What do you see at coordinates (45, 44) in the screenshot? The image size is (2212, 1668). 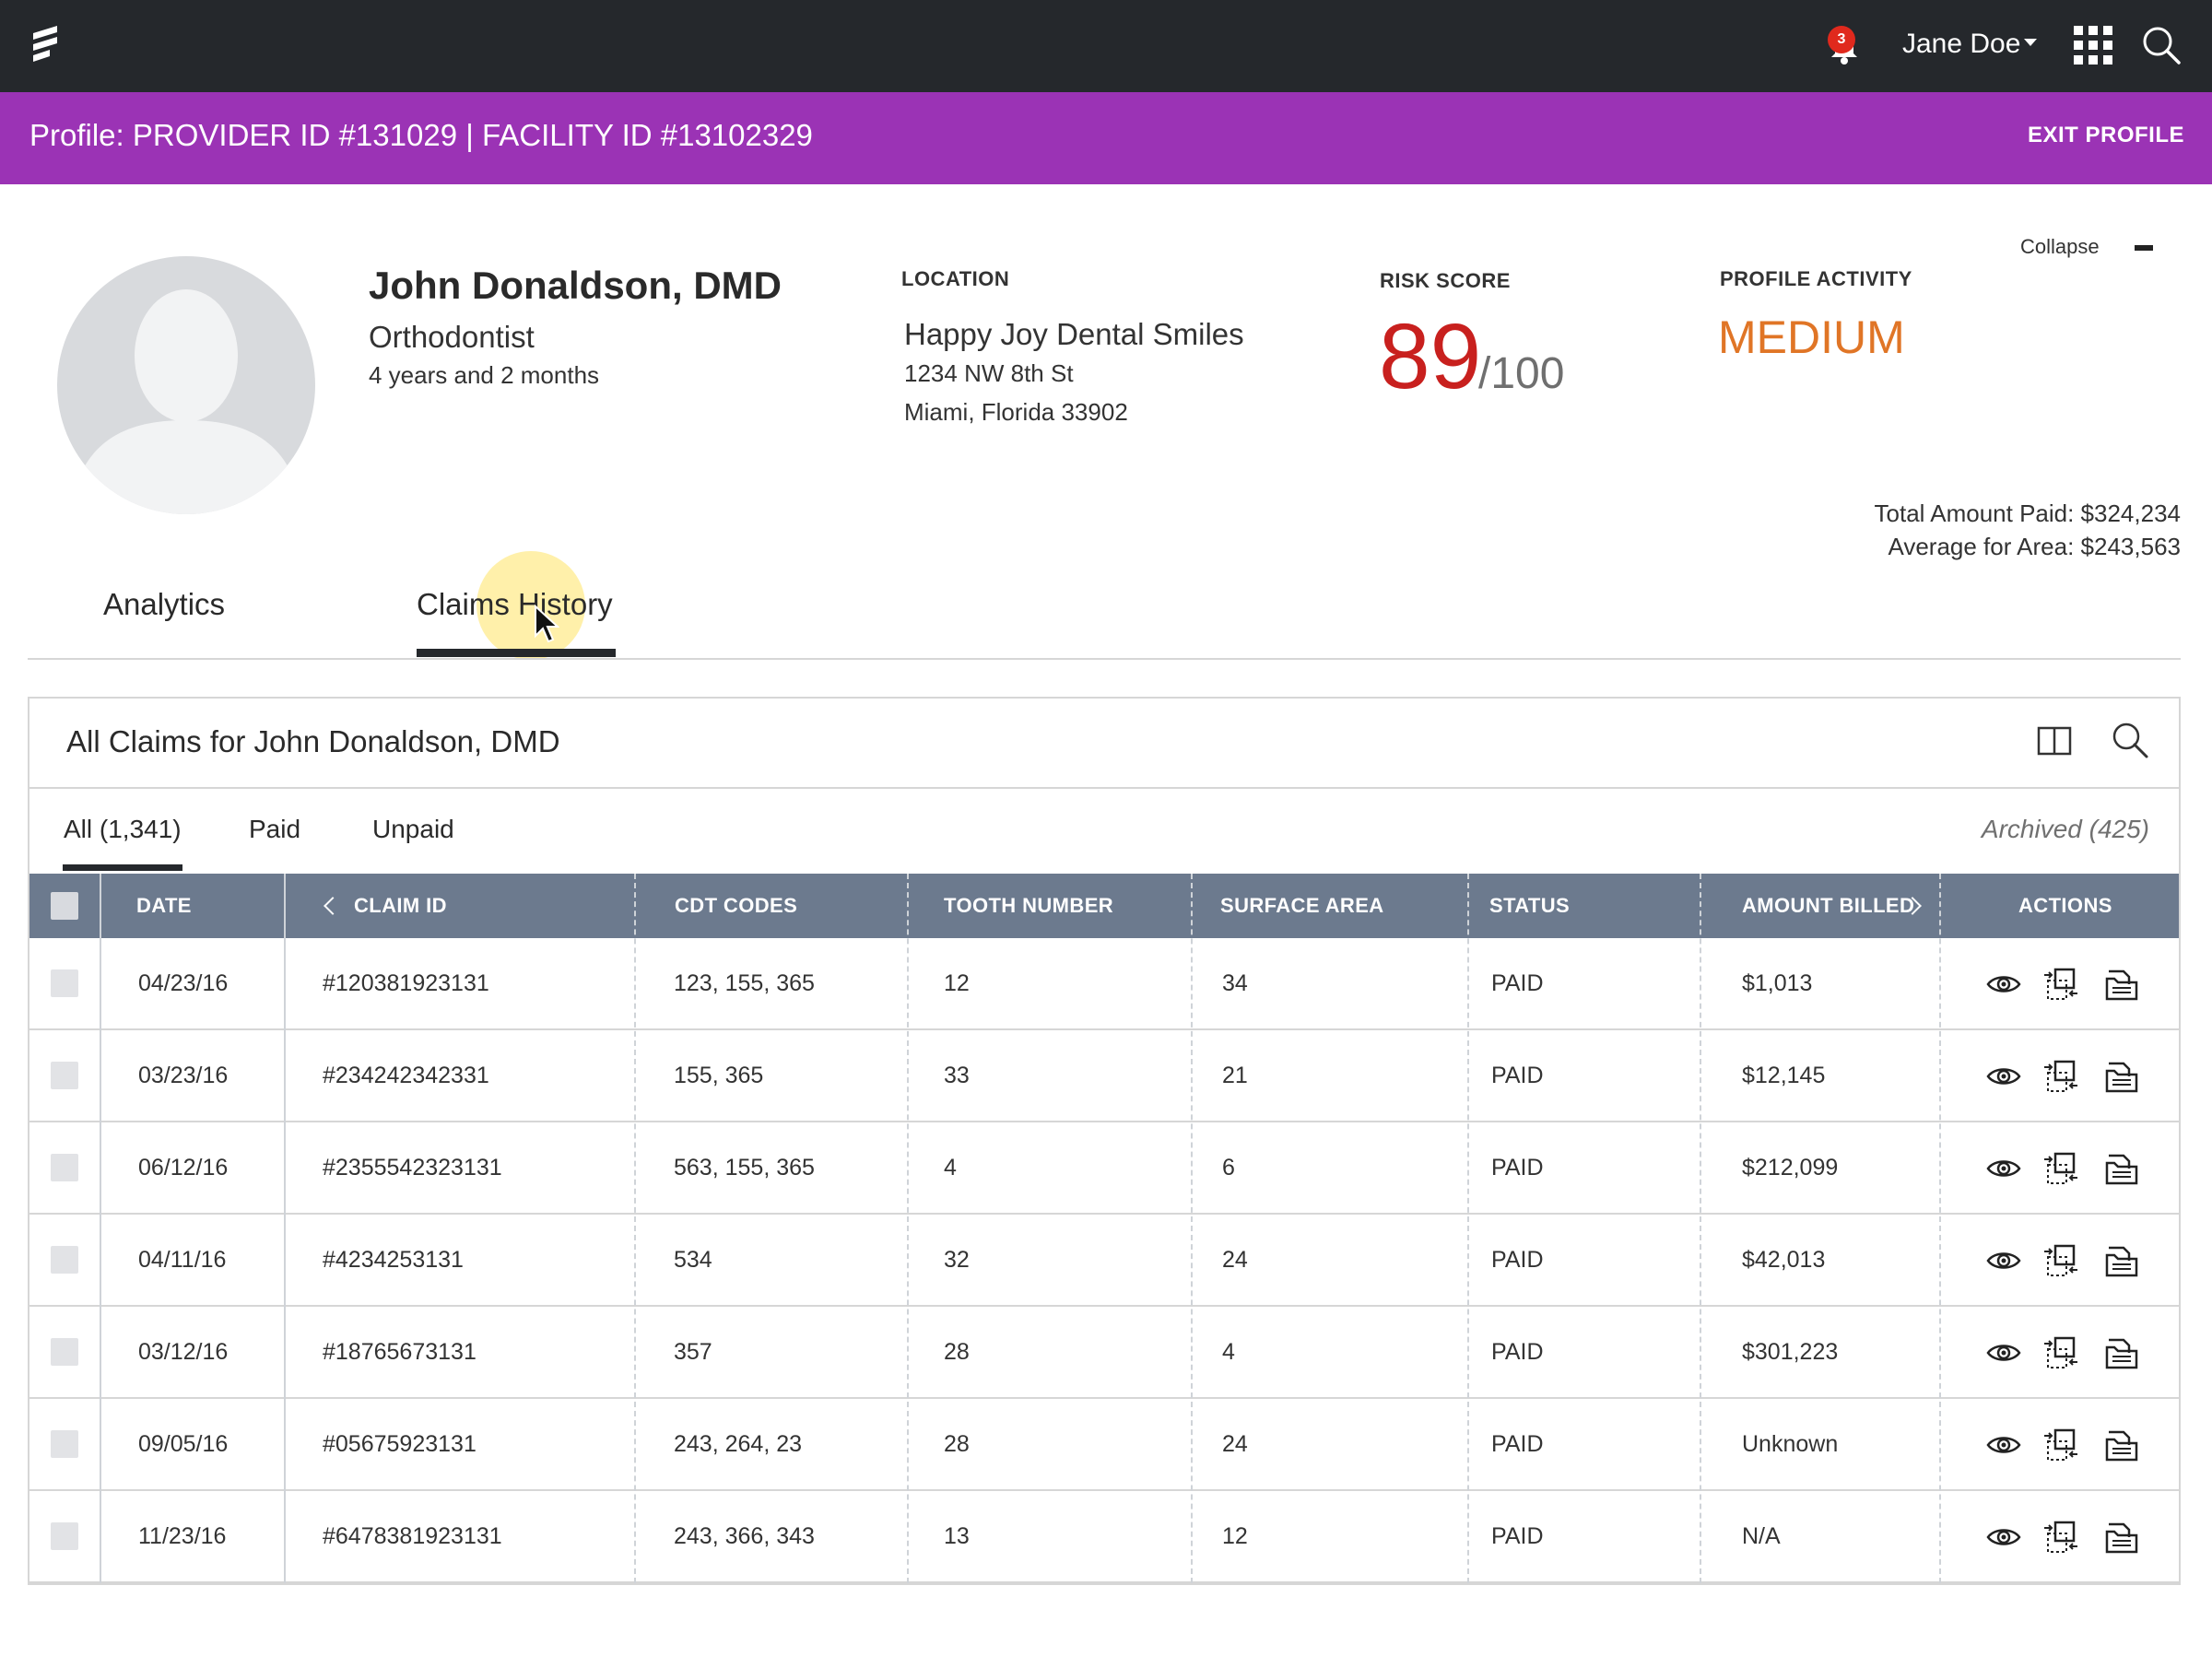 I see `logo-icon` at bounding box center [45, 44].